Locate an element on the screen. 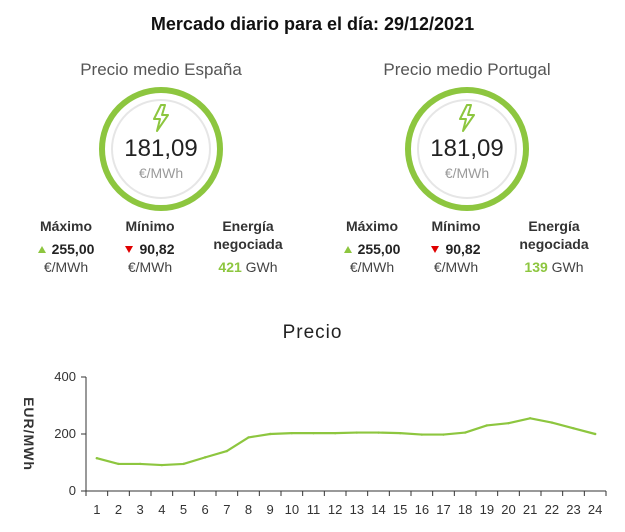 This screenshot has width=625, height=532. portugal-energy-stat: Energía negociada 139 GWh is located at coordinates (554, 246).